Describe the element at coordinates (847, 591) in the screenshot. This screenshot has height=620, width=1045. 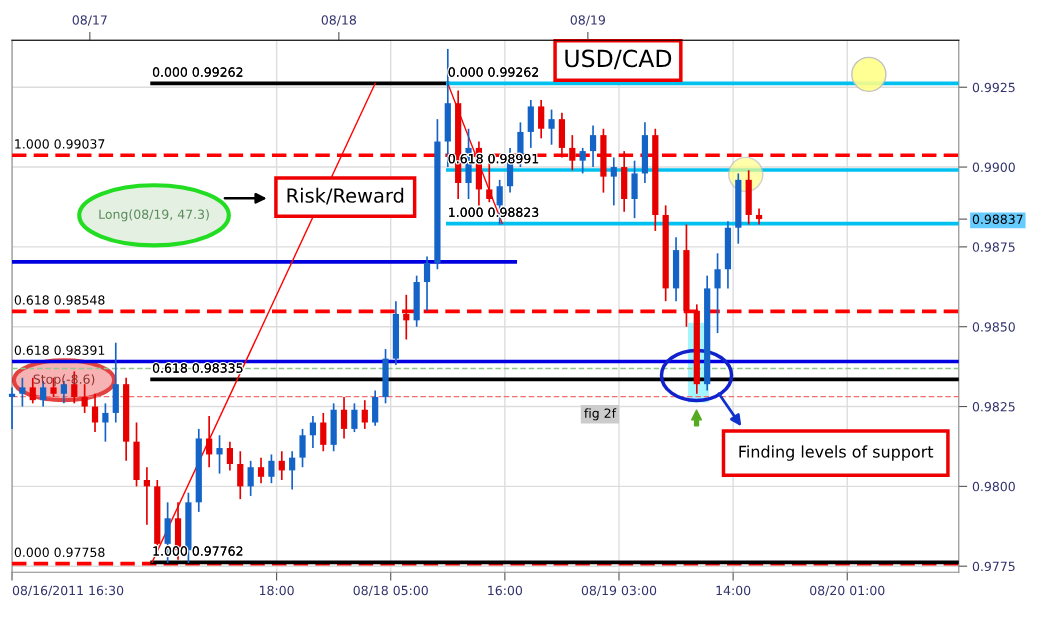
I see `x-tick-label: 08/20 01:00` at that location.